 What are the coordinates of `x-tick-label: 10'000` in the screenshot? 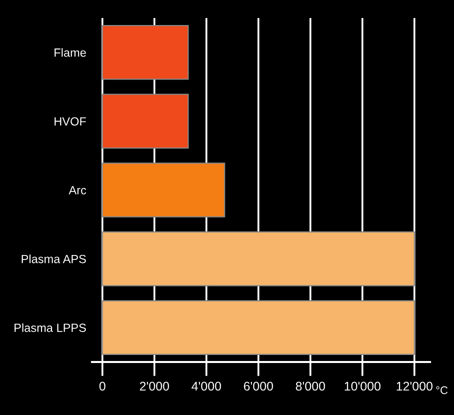 It's located at (362, 386).